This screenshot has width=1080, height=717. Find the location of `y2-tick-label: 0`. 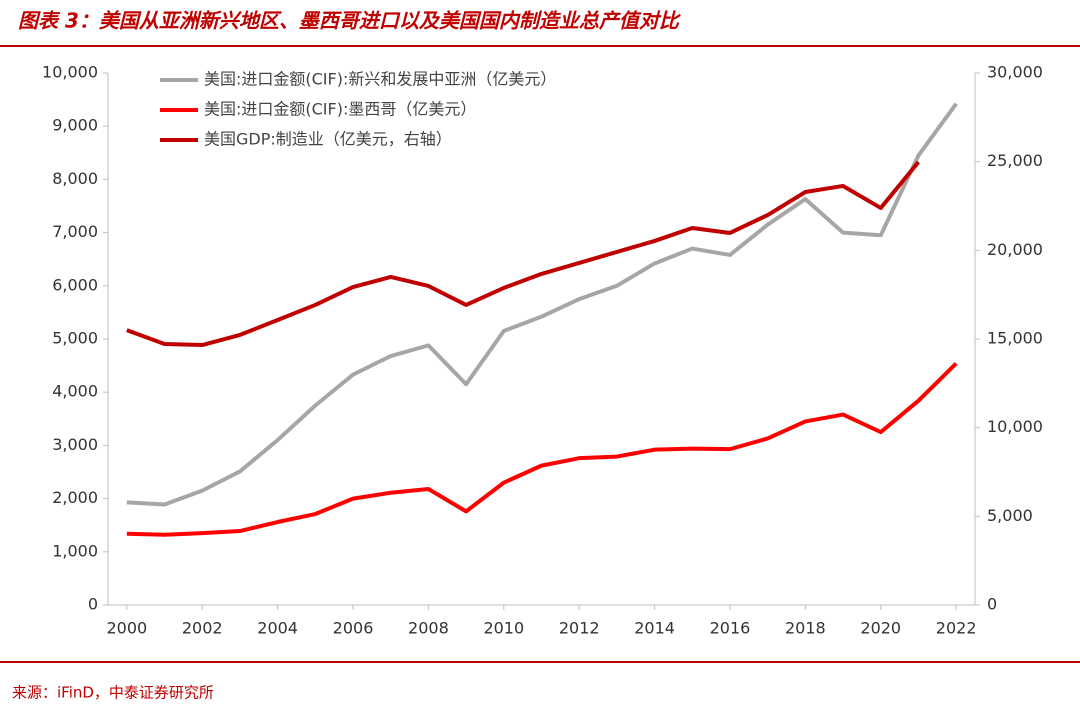

y2-tick-label: 0 is located at coordinates (992, 604).